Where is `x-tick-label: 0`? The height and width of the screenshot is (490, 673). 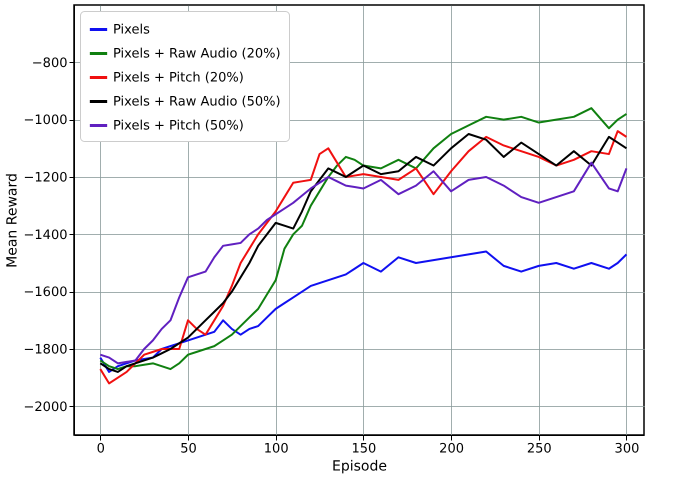
x-tick-label: 0 is located at coordinates (100, 449).